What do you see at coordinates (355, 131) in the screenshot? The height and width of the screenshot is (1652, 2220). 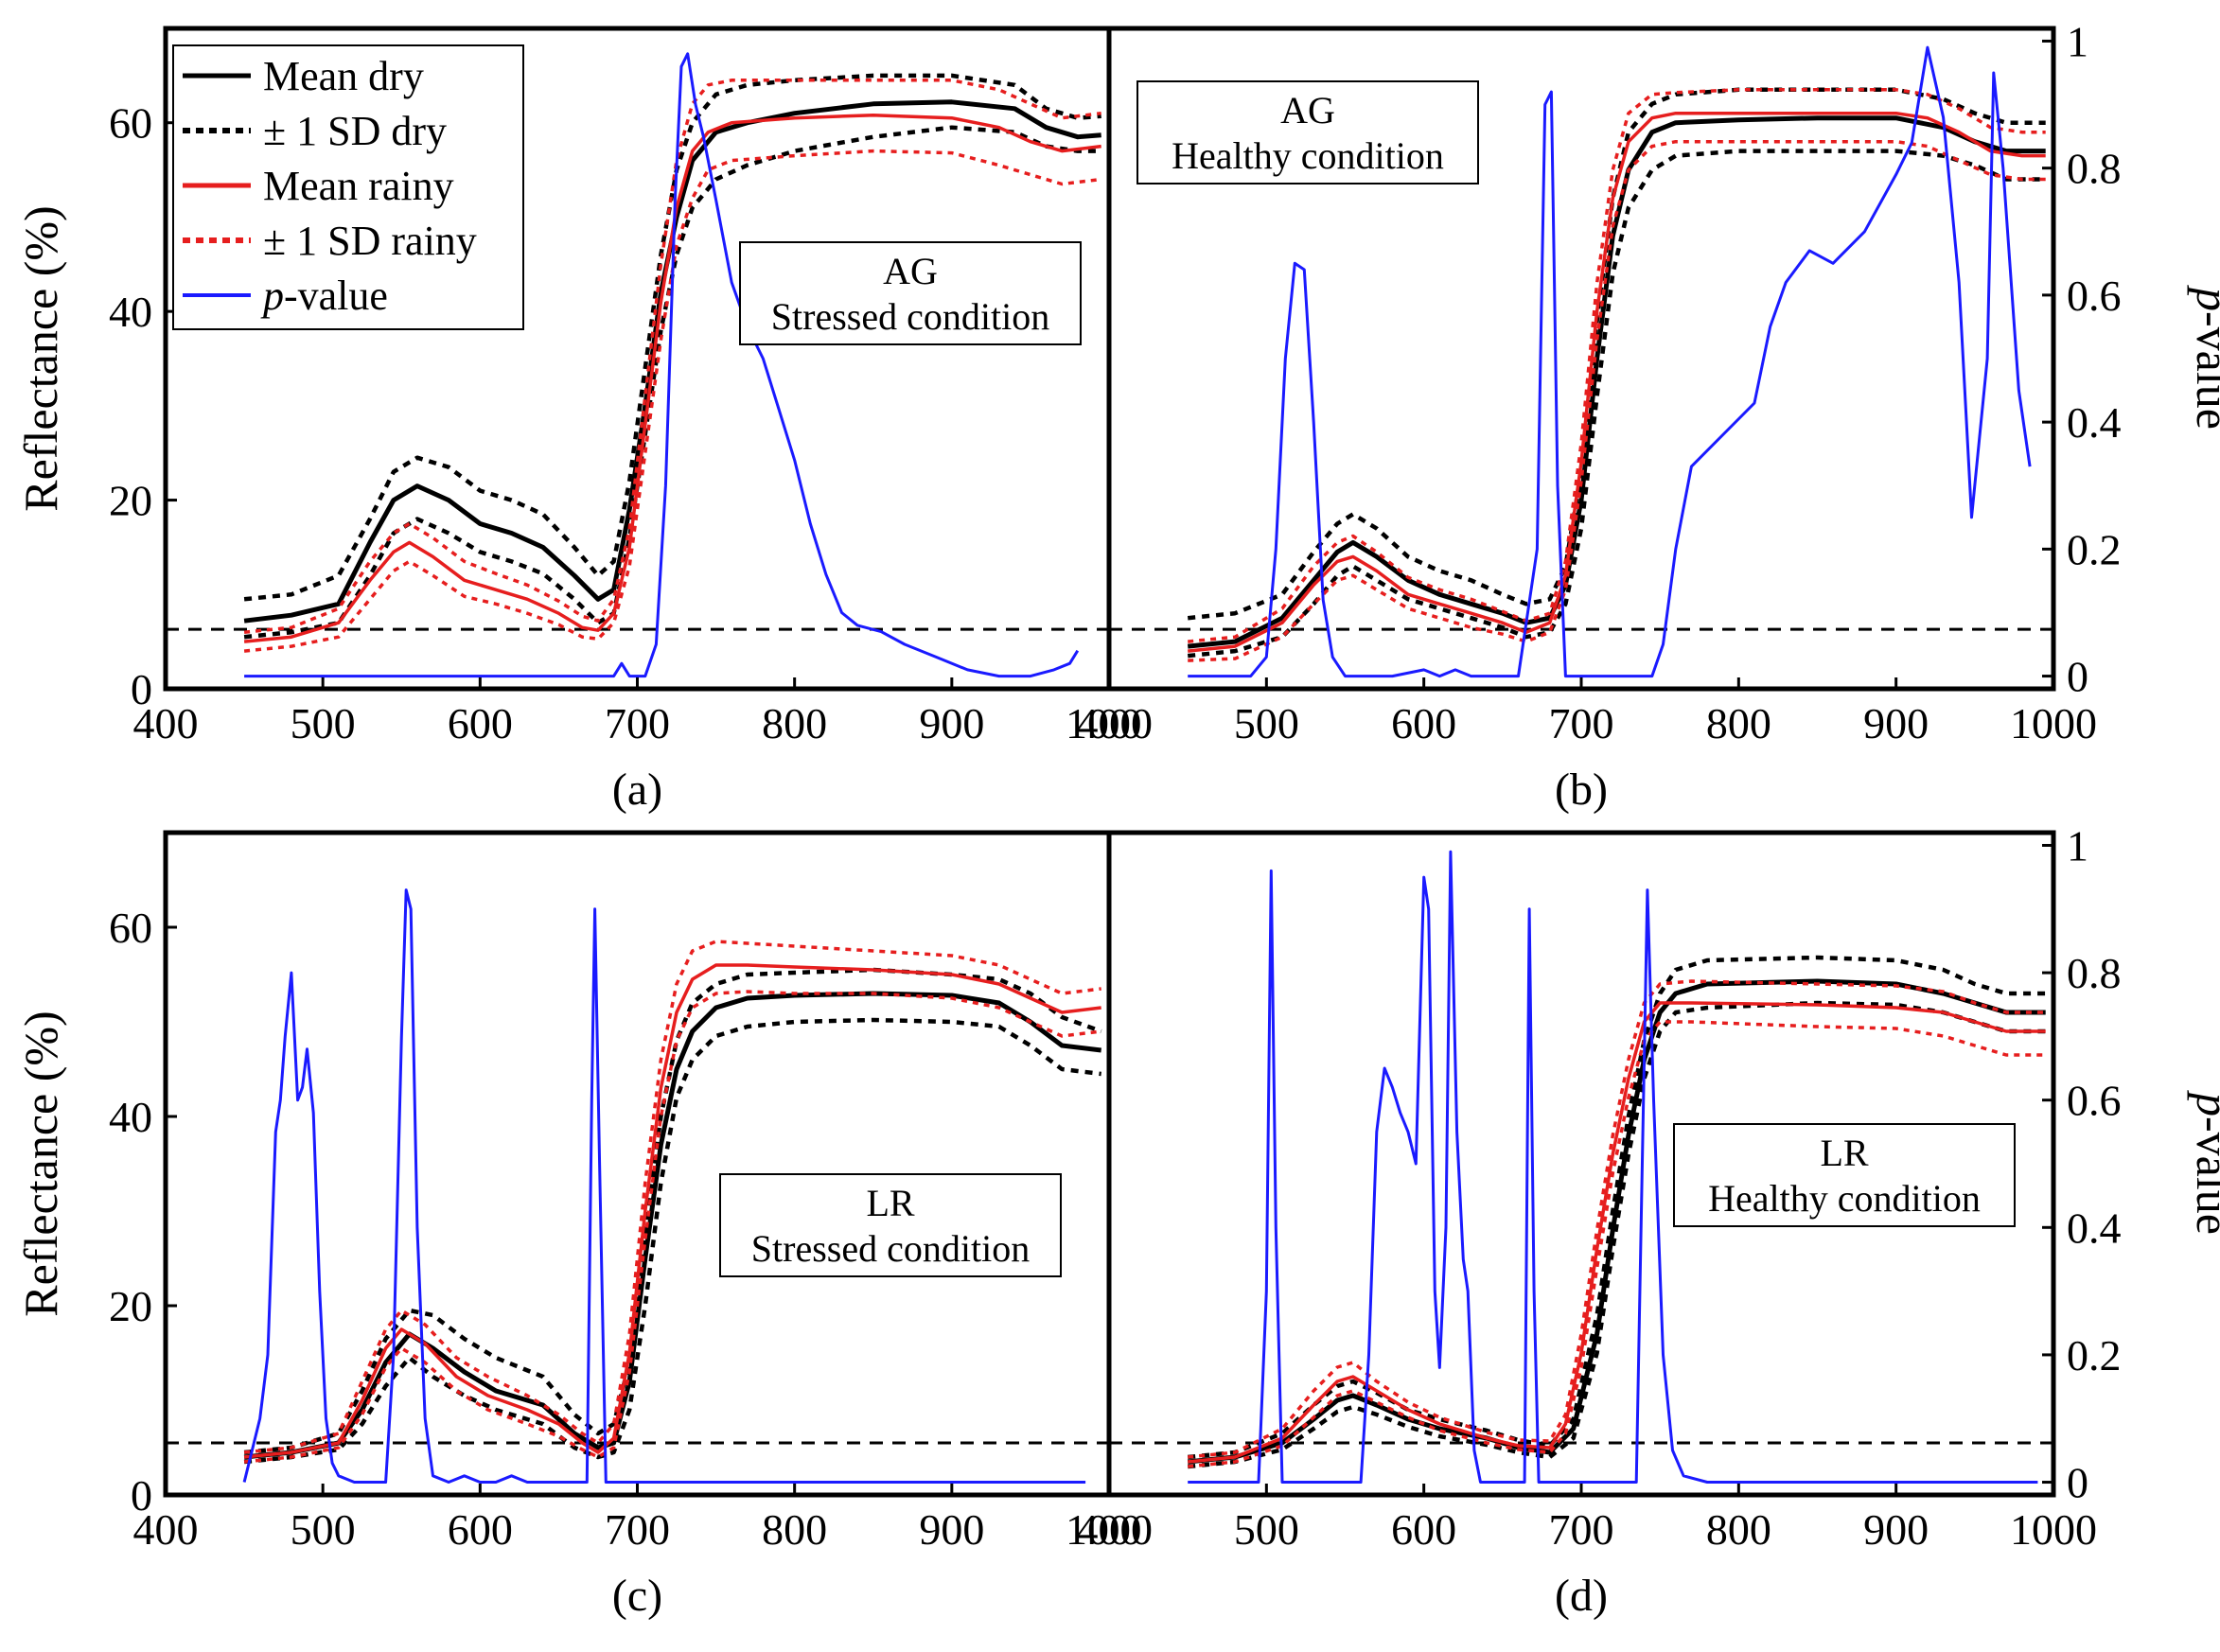 I see `legend-label-1: ± 1 SD dry` at bounding box center [355, 131].